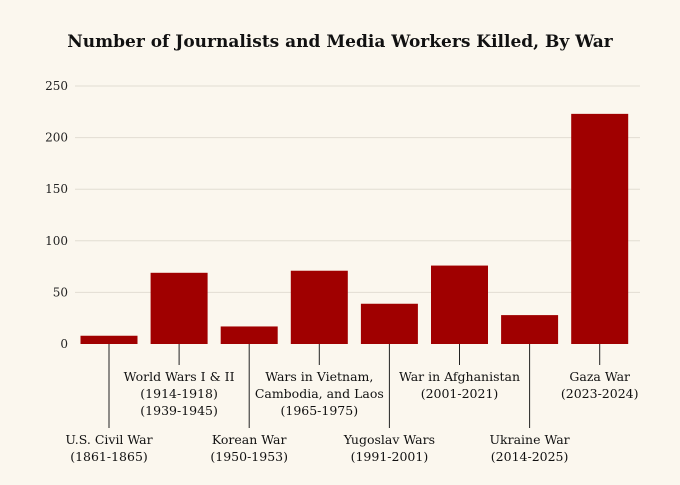 Image resolution: width=680 pixels, height=485 pixels. Describe the element at coordinates (56, 215) in the screenshot. I see `y-axis-tick-labels: 0 50 100 150 200 250` at that location.